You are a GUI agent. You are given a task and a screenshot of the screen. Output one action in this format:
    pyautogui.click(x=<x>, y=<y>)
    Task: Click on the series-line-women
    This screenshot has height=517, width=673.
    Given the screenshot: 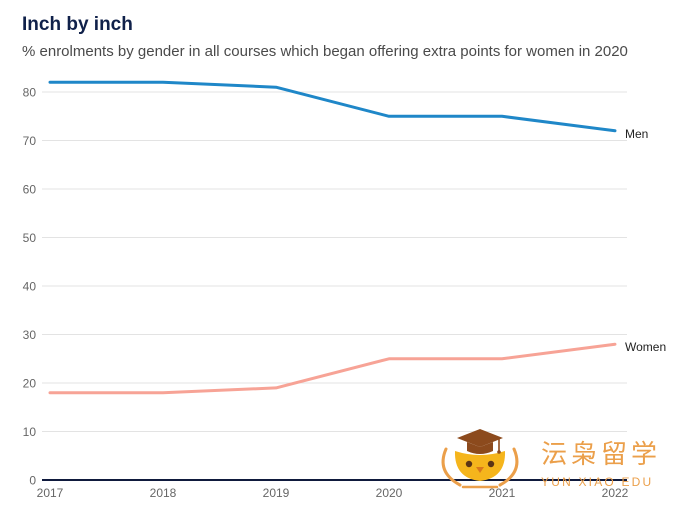 What is the action you would take?
    pyautogui.click(x=332, y=368)
    